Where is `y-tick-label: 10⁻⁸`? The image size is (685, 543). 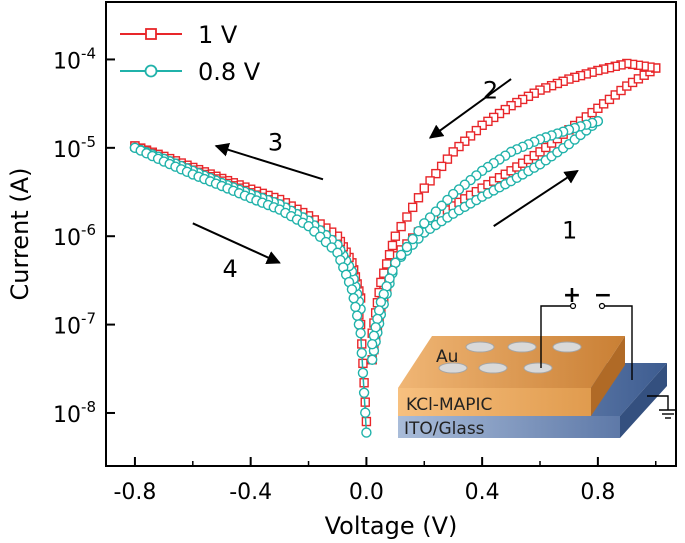 y-tick-label: 10⁻⁸ is located at coordinates (74, 413).